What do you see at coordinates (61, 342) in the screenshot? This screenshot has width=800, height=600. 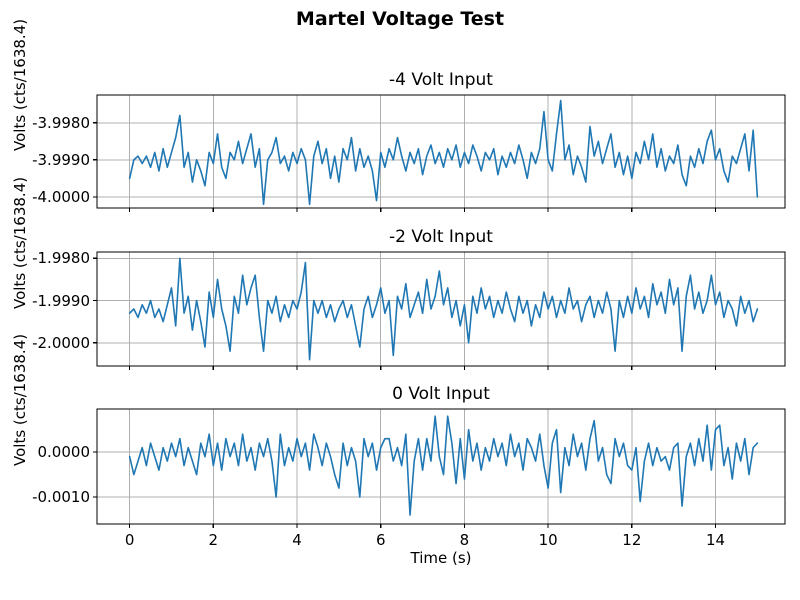 I see `y-tick-label: -2.0000` at bounding box center [61, 342].